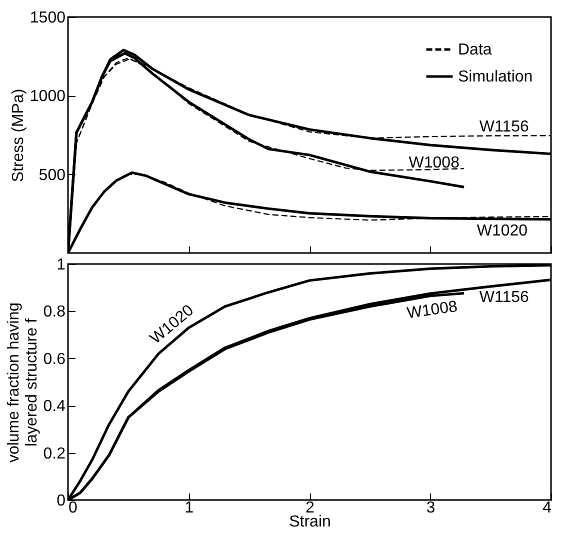 Image resolution: width=586 pixels, height=542 pixels. What do you see at coordinates (54, 453) in the screenshot?
I see `y-tick-label: 0.2` at bounding box center [54, 453].